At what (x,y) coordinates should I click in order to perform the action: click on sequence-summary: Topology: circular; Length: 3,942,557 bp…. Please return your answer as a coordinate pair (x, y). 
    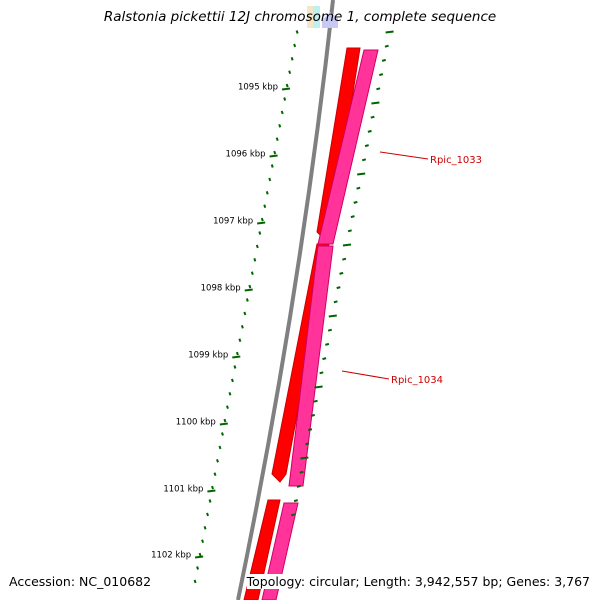
    Looking at the image, I should click on (418, 581).